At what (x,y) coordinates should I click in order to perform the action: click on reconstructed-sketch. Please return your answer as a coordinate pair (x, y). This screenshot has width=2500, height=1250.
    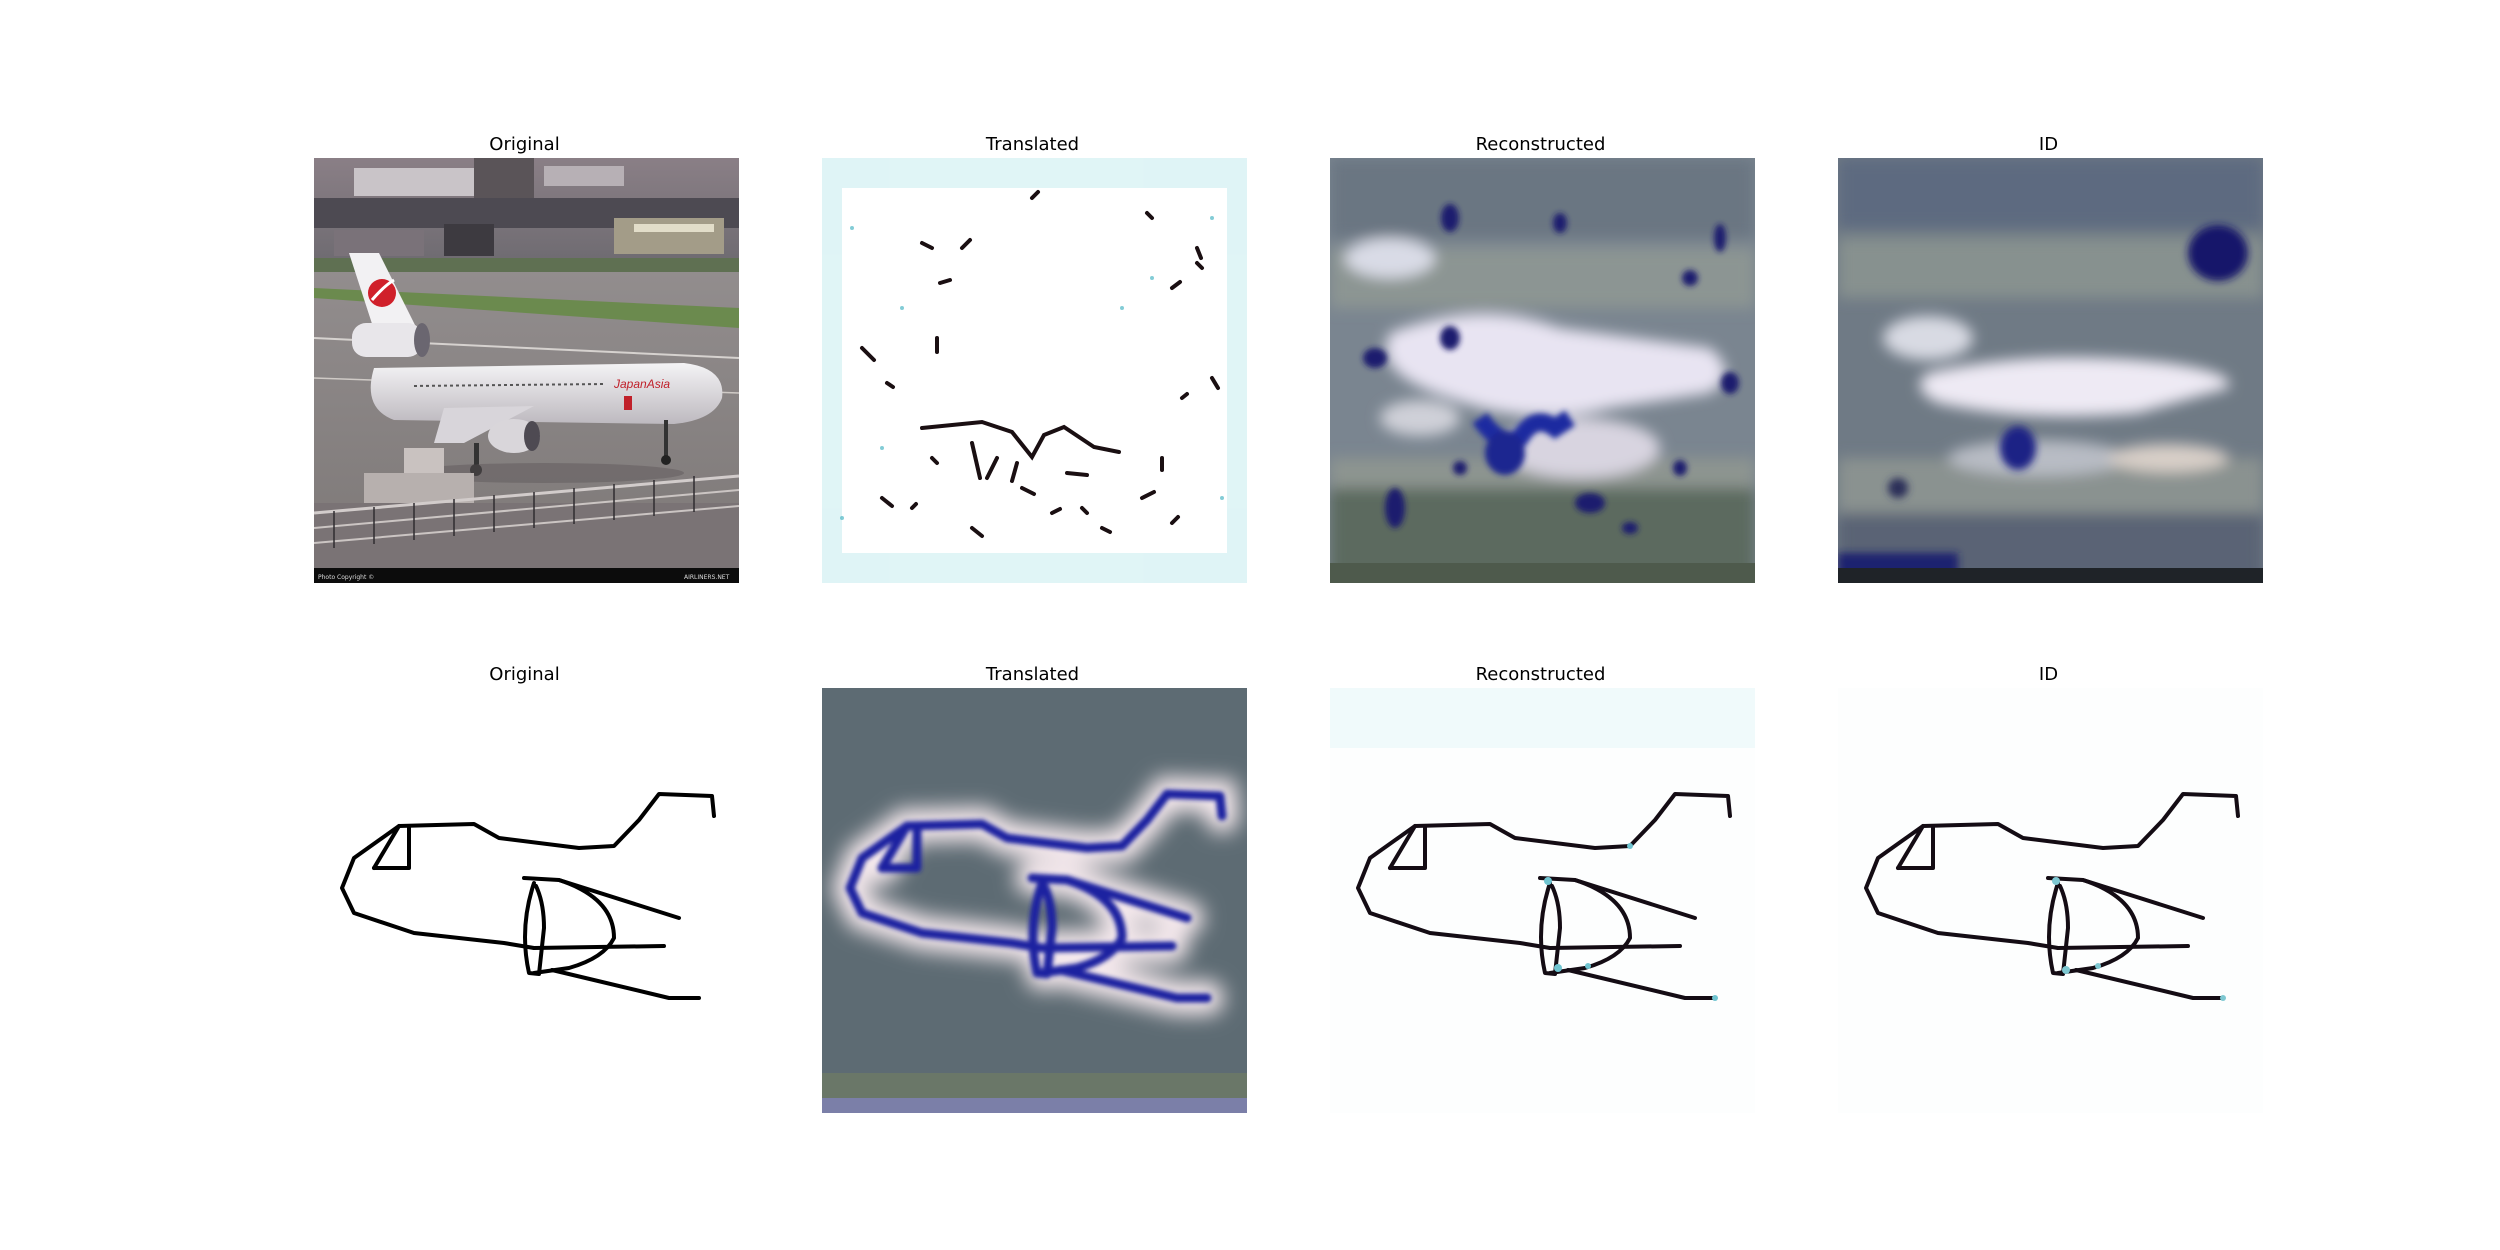
    Looking at the image, I should click on (1542, 900).